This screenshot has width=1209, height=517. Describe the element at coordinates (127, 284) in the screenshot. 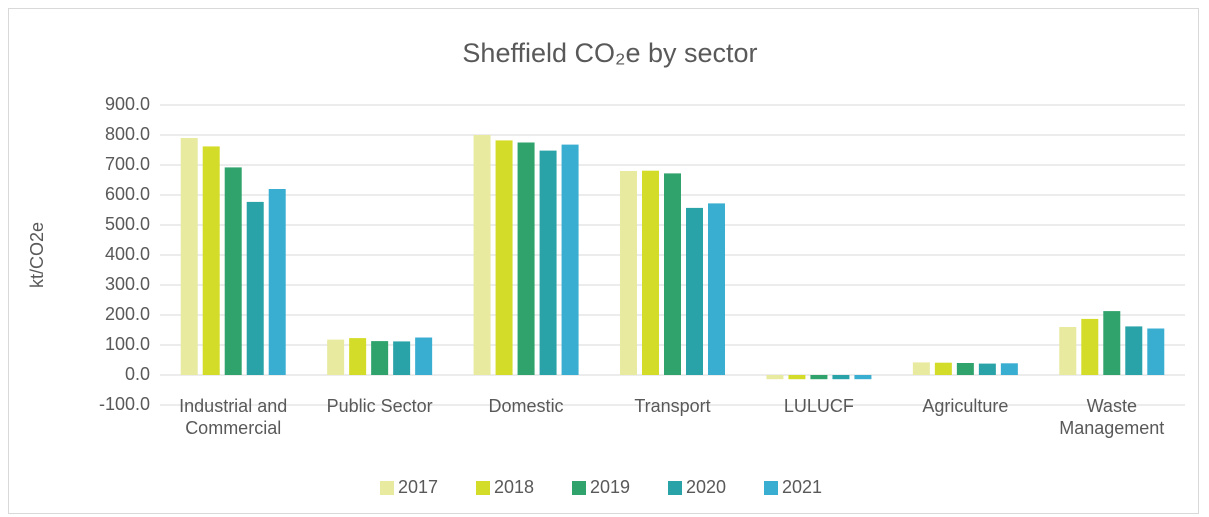

I see `y-tick-label: 300.0` at that location.